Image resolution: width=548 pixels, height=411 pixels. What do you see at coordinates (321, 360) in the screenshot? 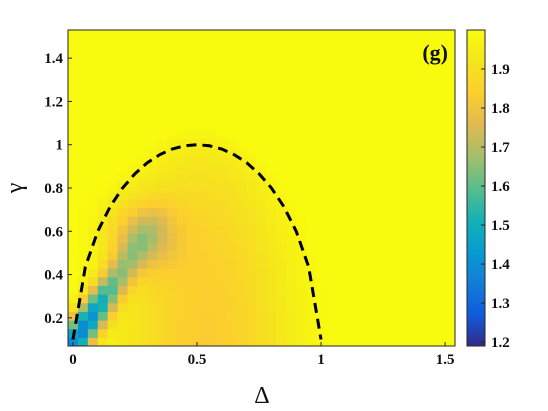
I see `x-tick-label: 1` at bounding box center [321, 360].